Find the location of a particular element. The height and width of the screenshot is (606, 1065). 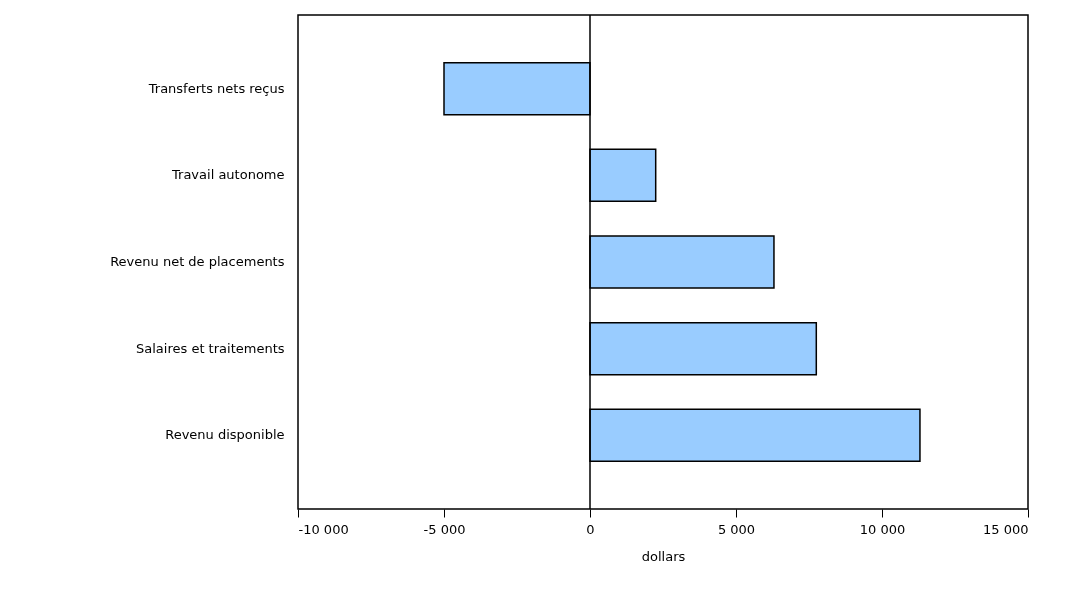

y-tick-label: Revenu disponible is located at coordinates (225, 435).